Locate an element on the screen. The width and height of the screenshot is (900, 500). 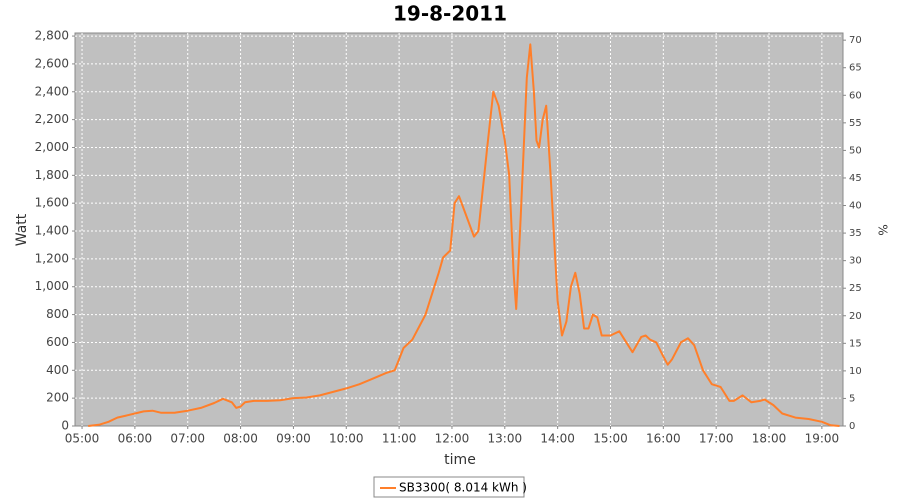
y2-tick-label: 55 is located at coordinates (855, 123).